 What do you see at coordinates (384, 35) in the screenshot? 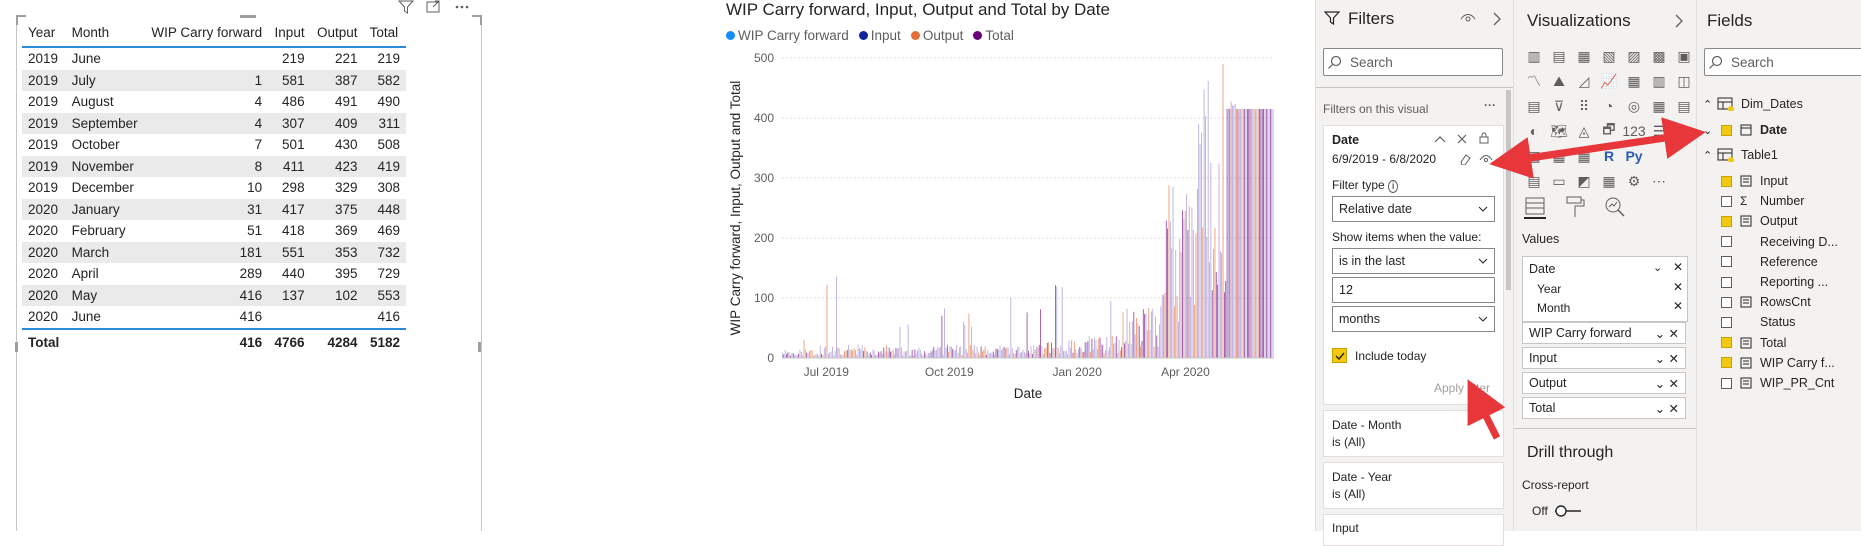
I see `column-header: Total` at bounding box center [384, 35].